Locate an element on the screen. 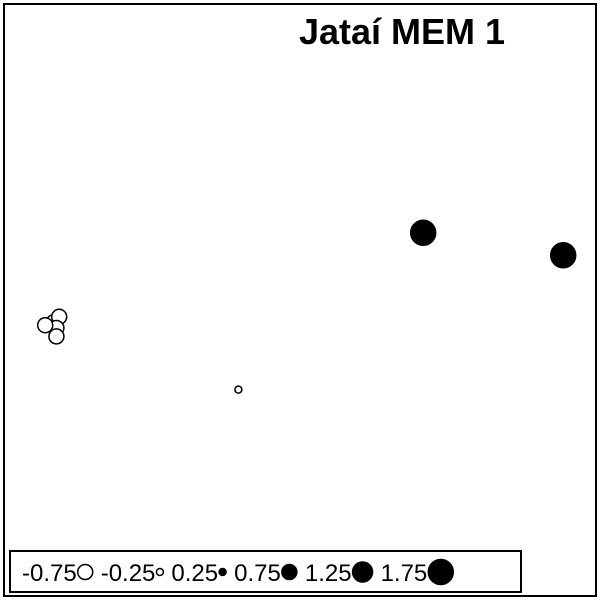 Image resolution: width=600 pixels, height=600 pixels. legend-label: 0.75 is located at coordinates (257, 573).